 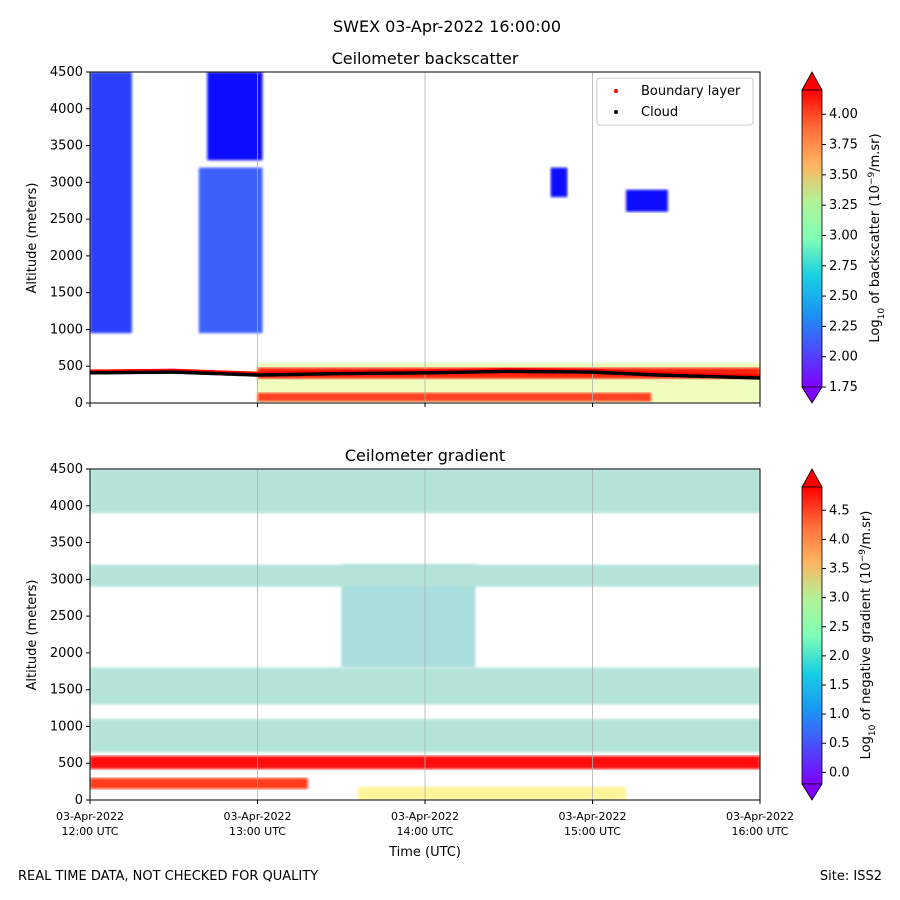 I want to click on colorbar-tick-label: 4.00, so click(x=843, y=114).